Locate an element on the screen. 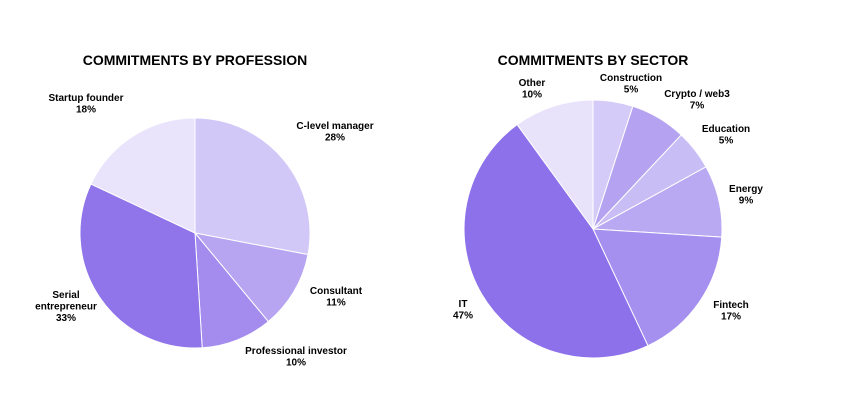  sector-label-other: Other 10% is located at coordinates (532, 89).